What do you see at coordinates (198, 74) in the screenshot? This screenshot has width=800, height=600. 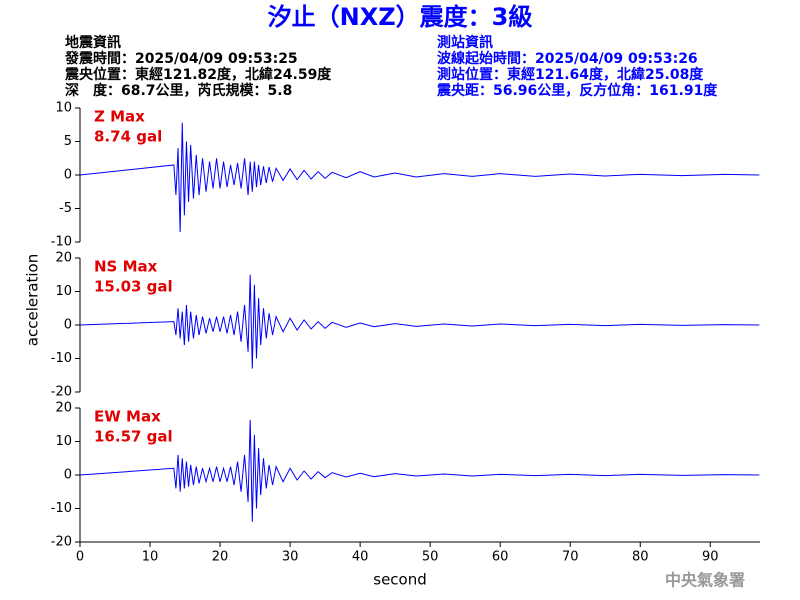 I see `info-line: 震央位置：東經121.82度，北緯24.59度` at bounding box center [198, 74].